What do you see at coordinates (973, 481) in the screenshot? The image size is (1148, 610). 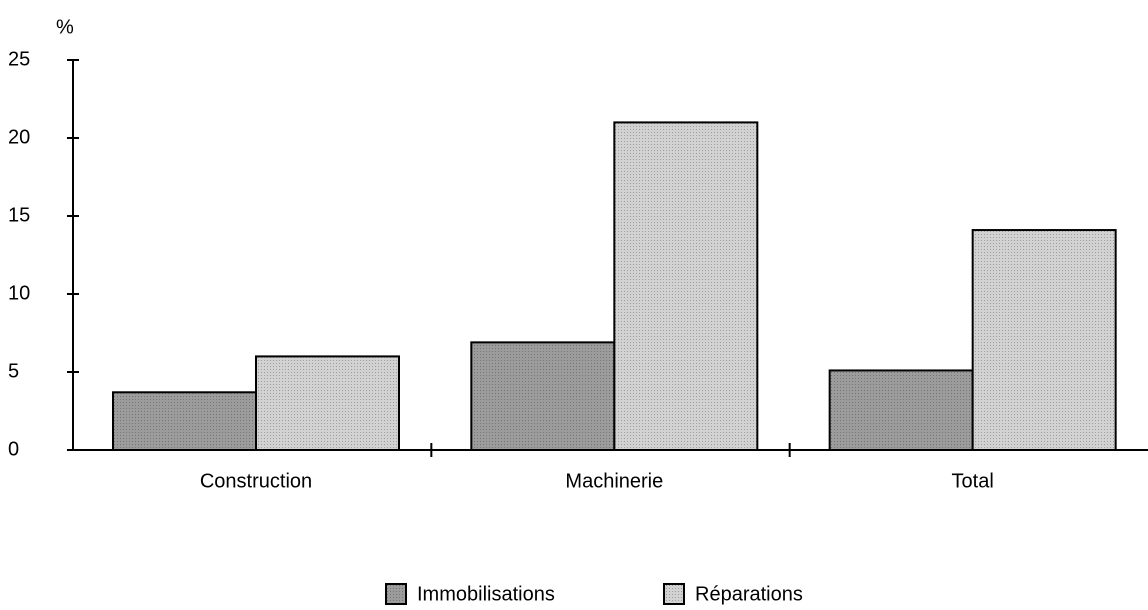 I see `x-tick-label: Total` at bounding box center [973, 481].